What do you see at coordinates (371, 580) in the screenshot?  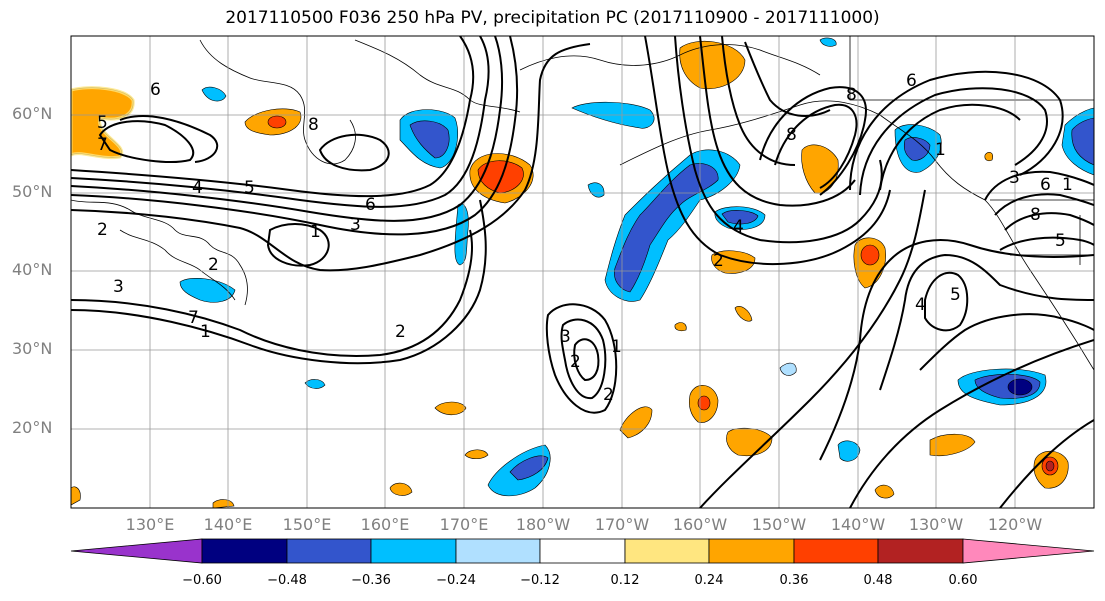 I see `colorbar-tick-label: −0.36` at bounding box center [371, 580].